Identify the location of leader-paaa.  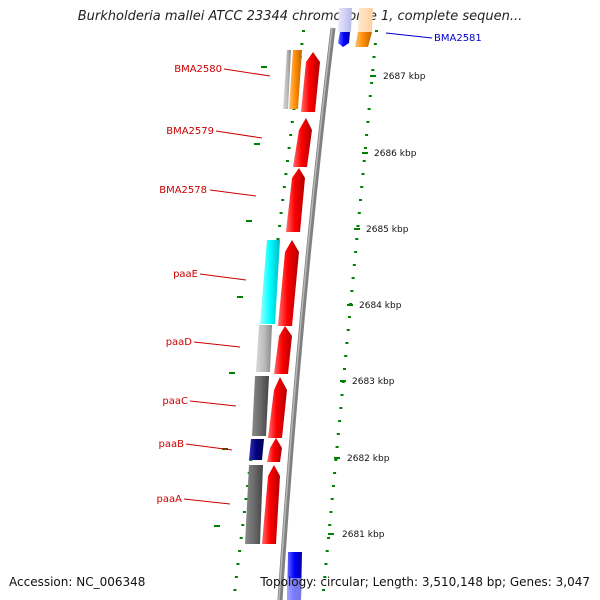
(207, 501).